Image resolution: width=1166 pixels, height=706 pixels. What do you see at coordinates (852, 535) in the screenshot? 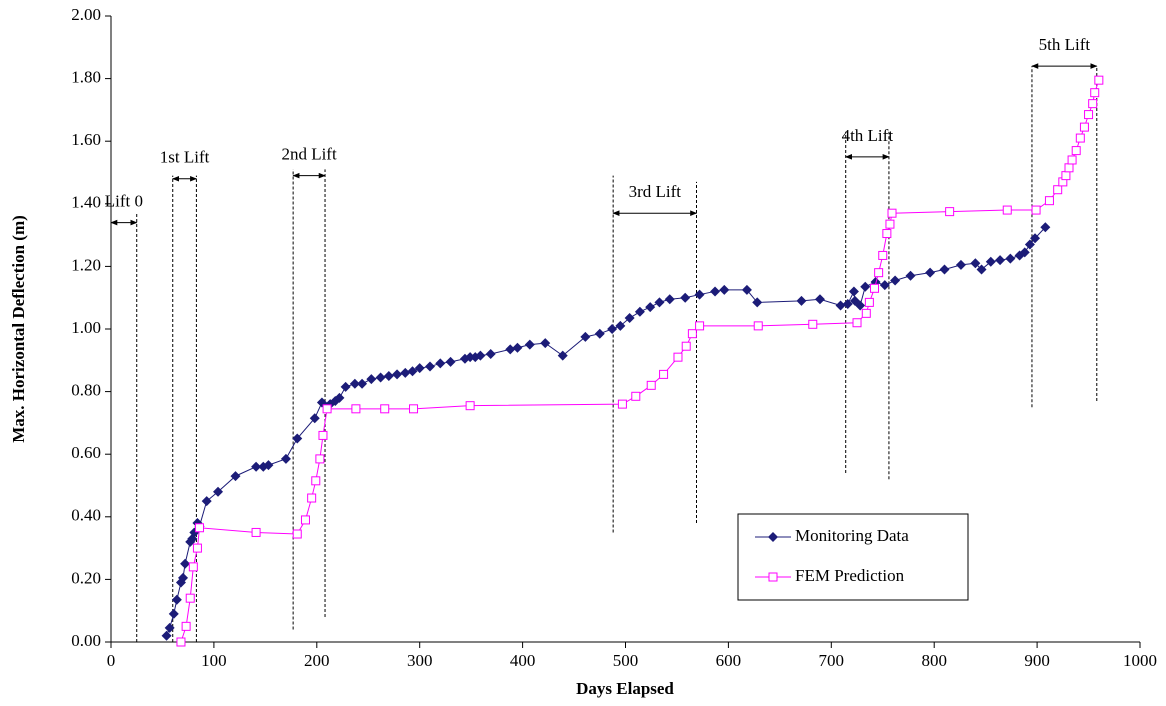
I see `legend-label: Monitoring Data` at bounding box center [852, 535].